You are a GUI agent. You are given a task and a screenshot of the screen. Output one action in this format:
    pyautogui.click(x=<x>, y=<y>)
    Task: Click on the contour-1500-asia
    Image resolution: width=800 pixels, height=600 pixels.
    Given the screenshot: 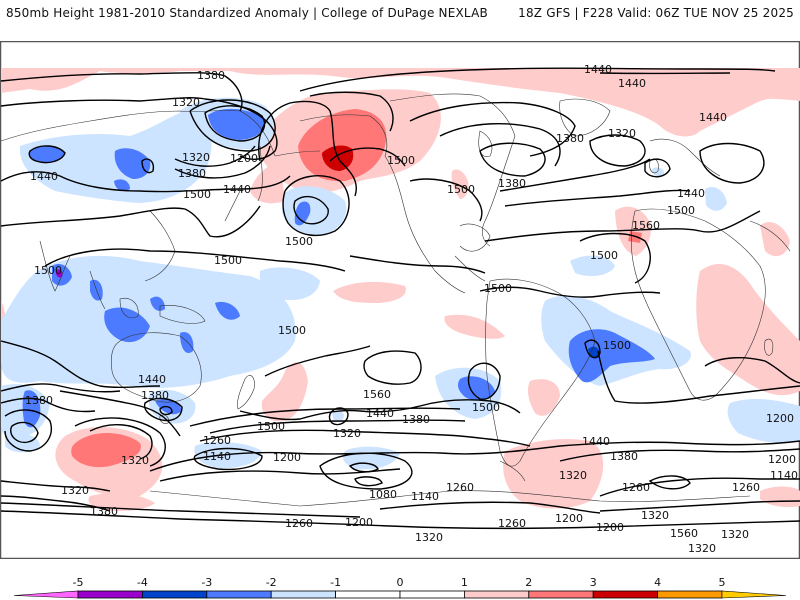 What is the action you would take?
    pyautogui.click(x=130, y=221)
    